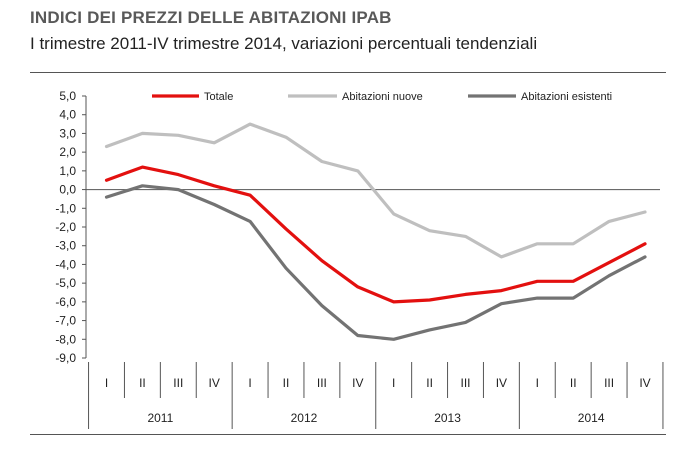 Image resolution: width=696 pixels, height=460 pixels. Describe the element at coordinates (211, 17) in the screenshot. I see `chart-title: INDICI DEI PREZZI DELLE ABITAZIONI IPAB` at that location.